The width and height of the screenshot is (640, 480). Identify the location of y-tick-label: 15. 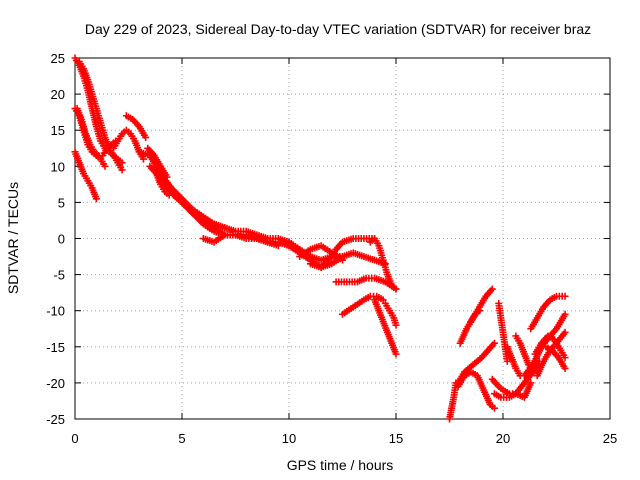
(58, 130).